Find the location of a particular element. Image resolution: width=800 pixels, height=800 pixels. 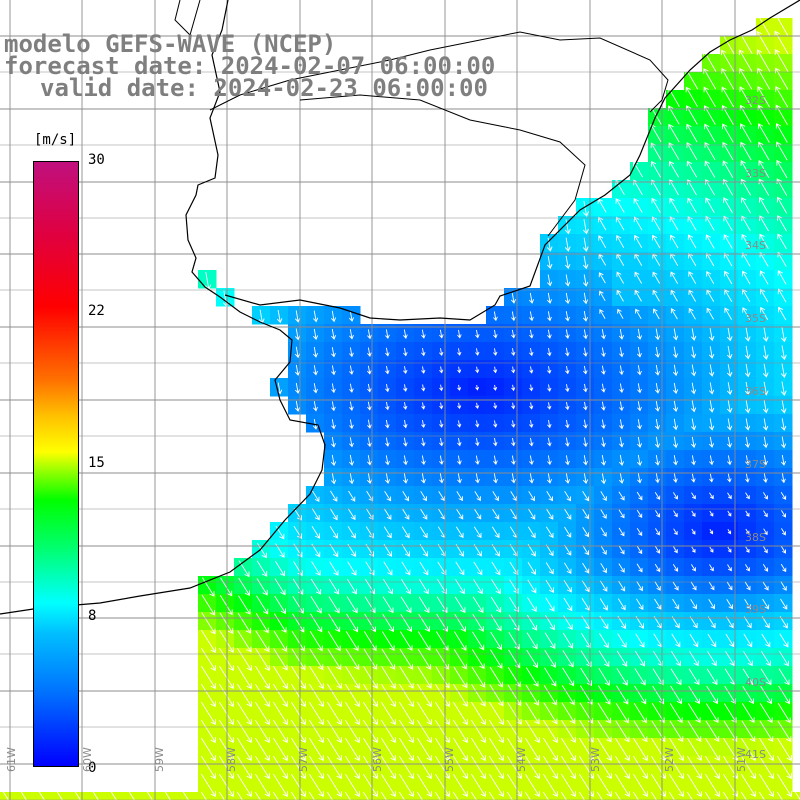

colorbar is located at coordinates (56, 464).